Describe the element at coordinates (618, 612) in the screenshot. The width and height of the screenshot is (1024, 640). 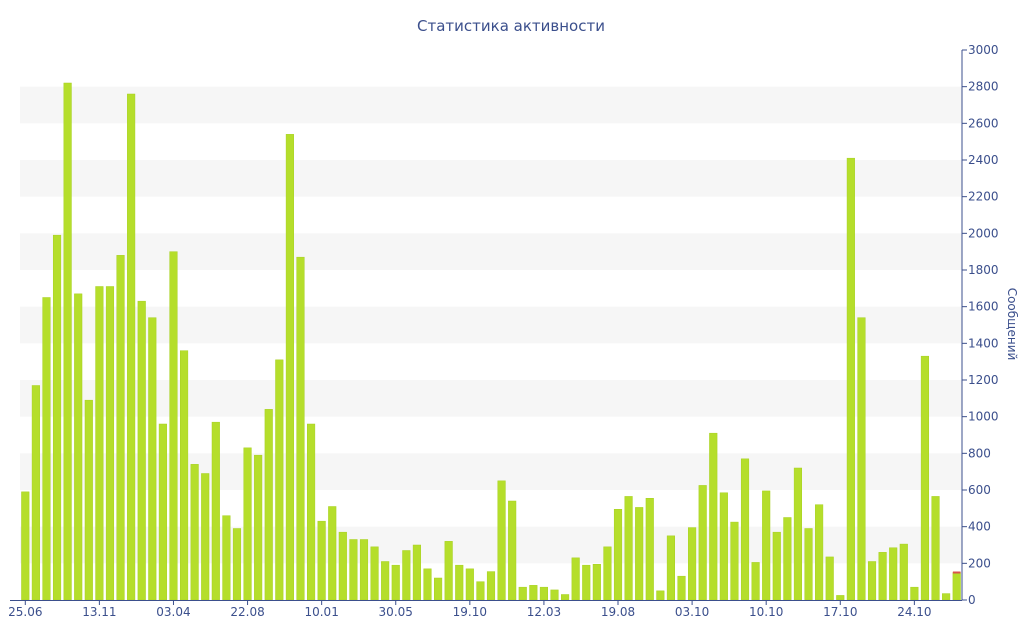
I see `x-tick-label: 19.08` at that location.